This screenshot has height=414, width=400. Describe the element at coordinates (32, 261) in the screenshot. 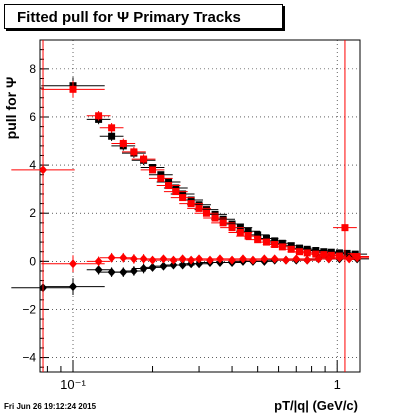

I see `y-tick-label: 0` at that location.